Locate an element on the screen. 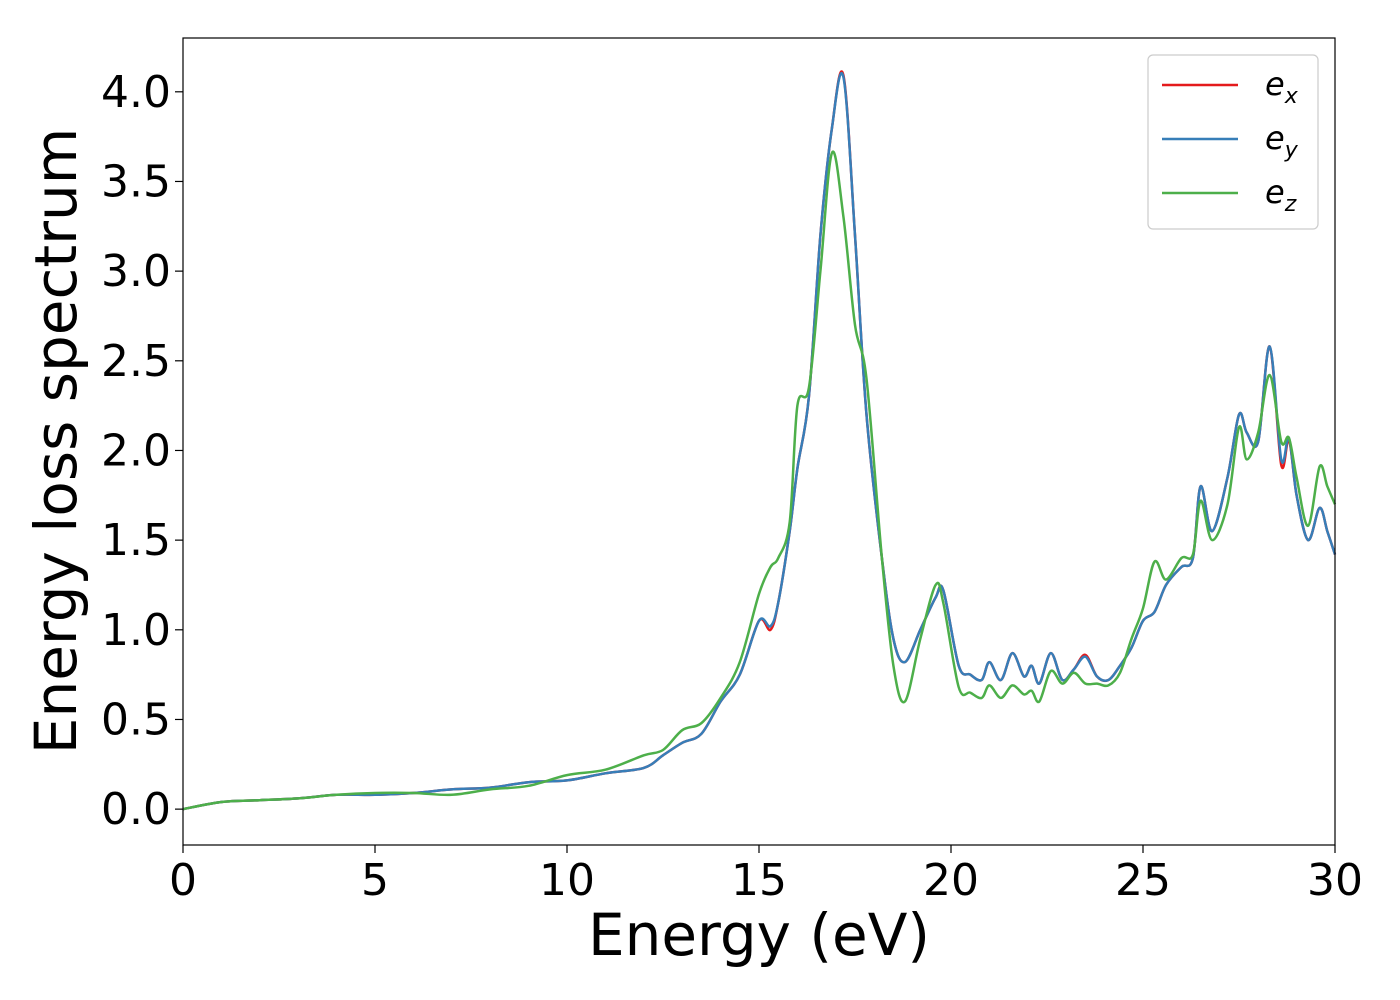  y-tick-label: 3.0 is located at coordinates (136, 271).